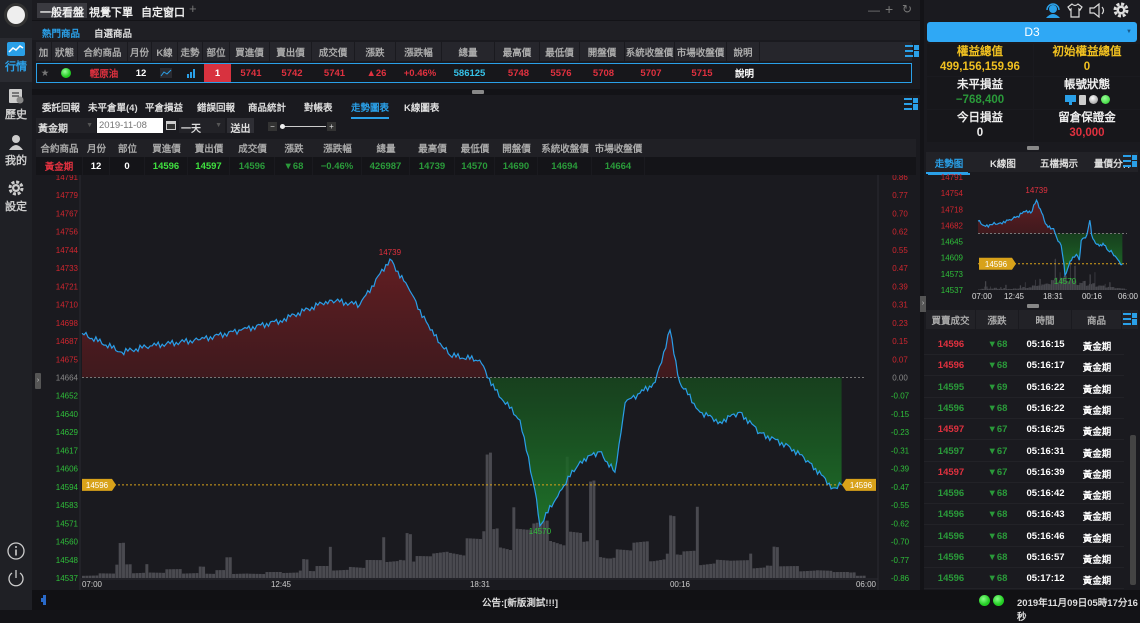 The image size is (1140, 623). Describe the element at coordinates (1045, 319) in the screenshot. I see `column-header: 時間` at that location.